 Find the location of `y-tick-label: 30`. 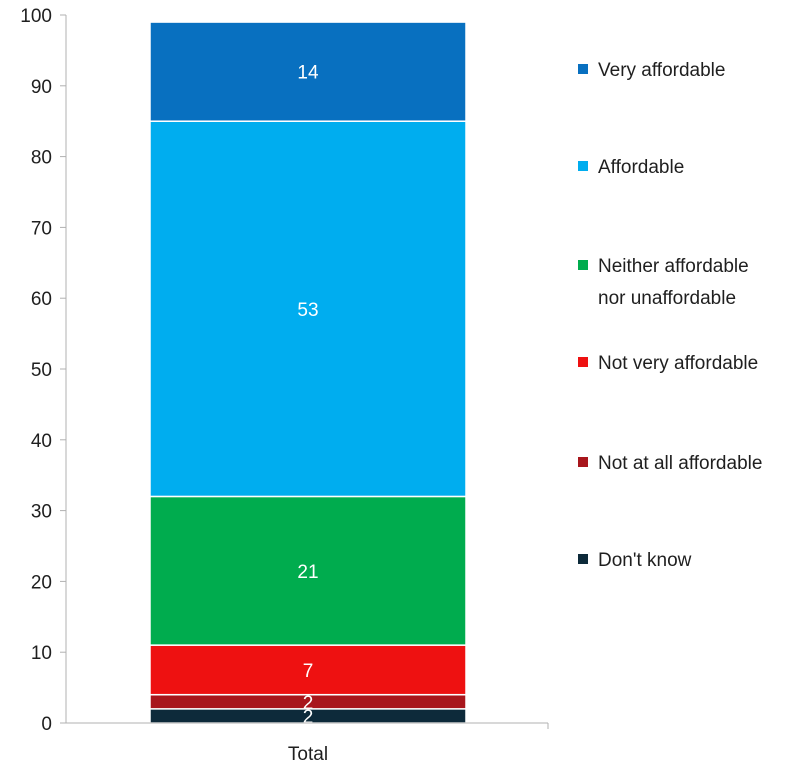

y-tick-label: 30 is located at coordinates (41, 512).